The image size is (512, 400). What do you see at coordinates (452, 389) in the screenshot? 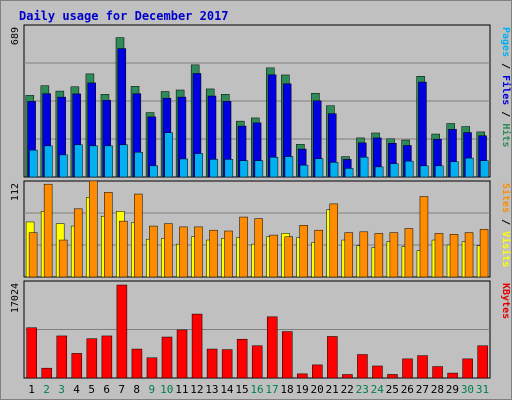
I see `x-tick-label-day-29: 29` at bounding box center [452, 389].